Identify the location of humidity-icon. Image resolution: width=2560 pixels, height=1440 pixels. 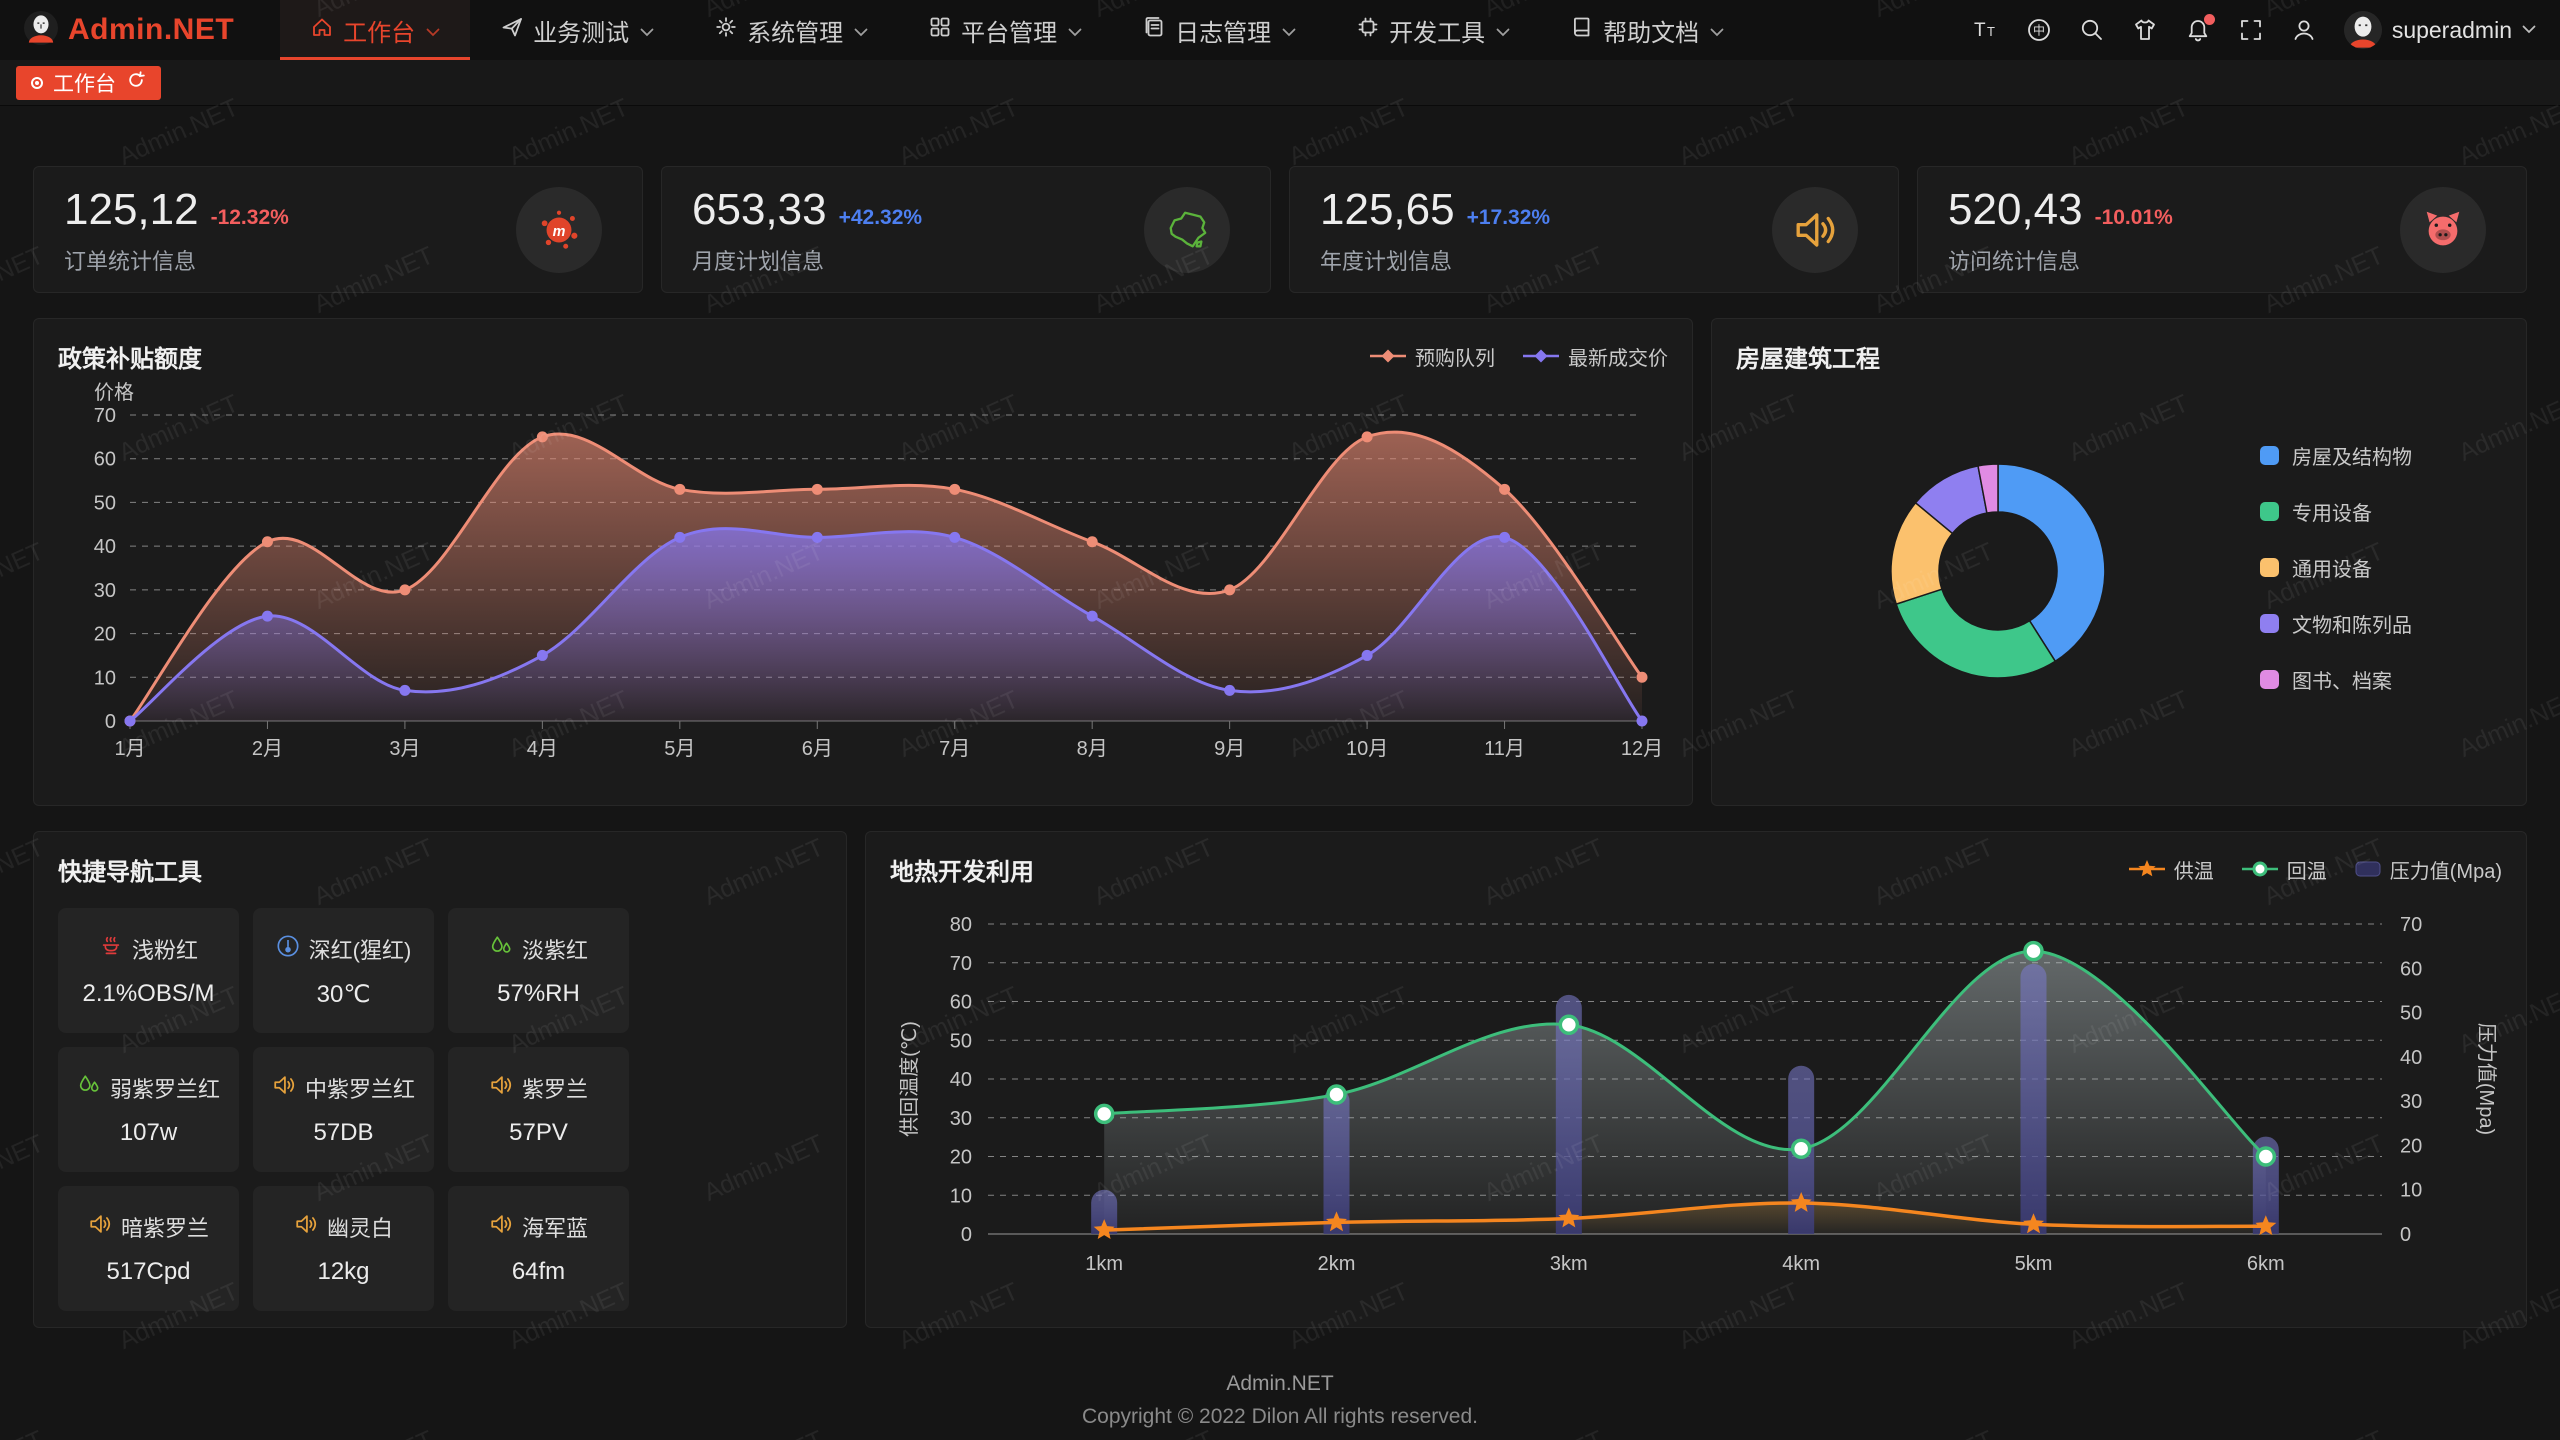
(89, 1088).